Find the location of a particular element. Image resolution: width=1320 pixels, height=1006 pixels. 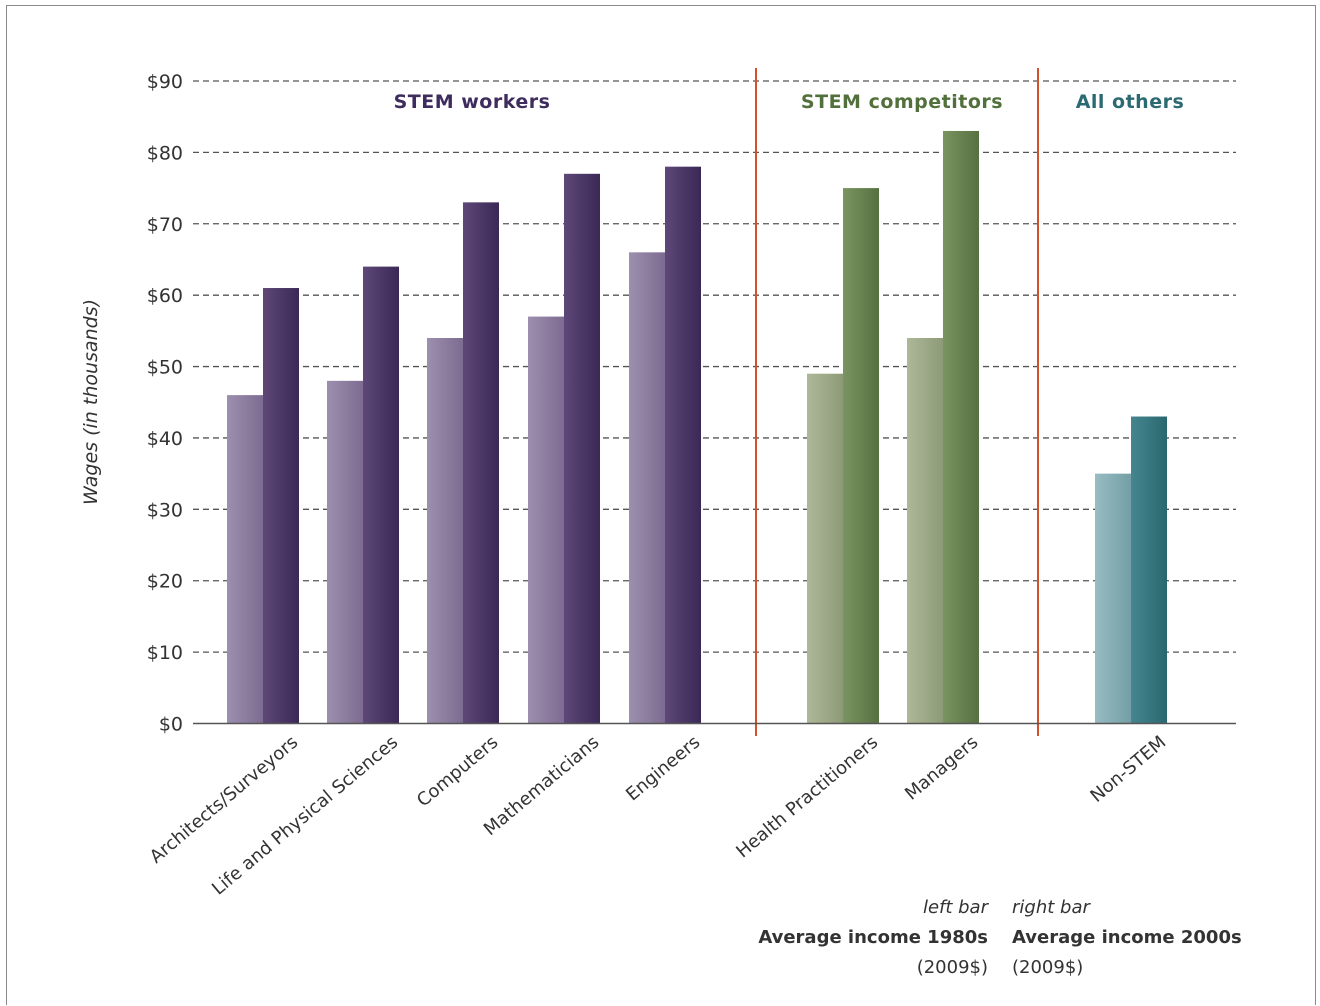

y-axis-label: Wages (in thousands) is located at coordinates (91, 402).